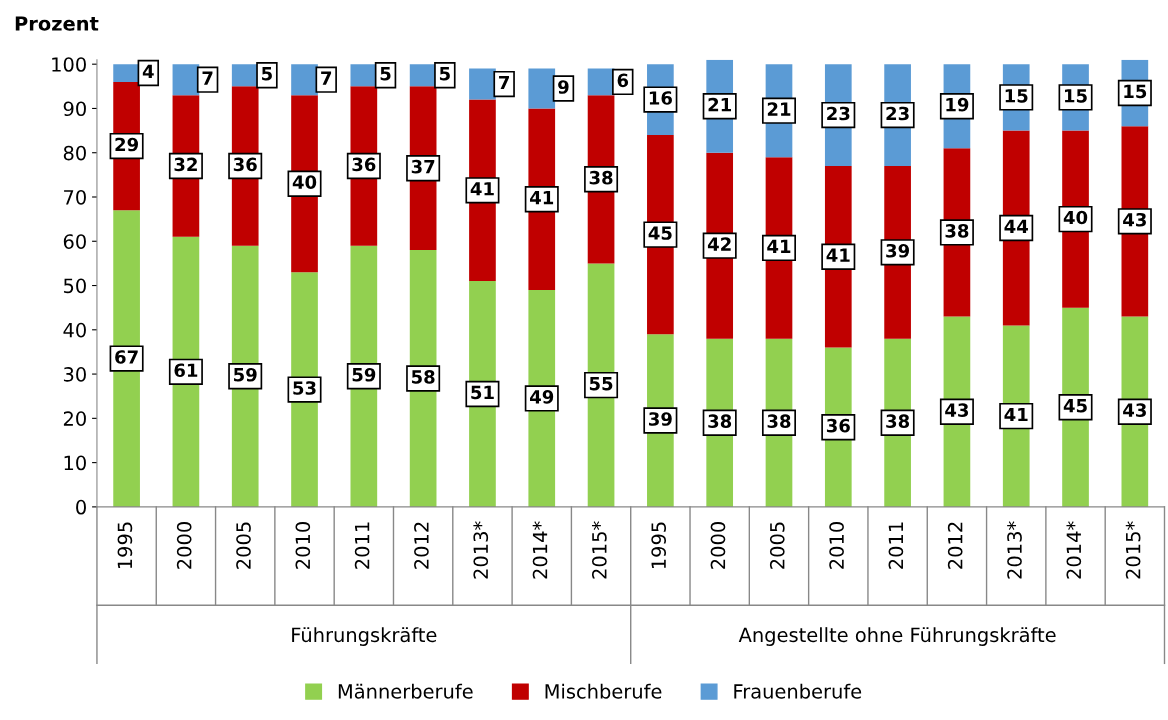 The image size is (1168, 720). I want to click on data-label: 16, so click(660, 98).